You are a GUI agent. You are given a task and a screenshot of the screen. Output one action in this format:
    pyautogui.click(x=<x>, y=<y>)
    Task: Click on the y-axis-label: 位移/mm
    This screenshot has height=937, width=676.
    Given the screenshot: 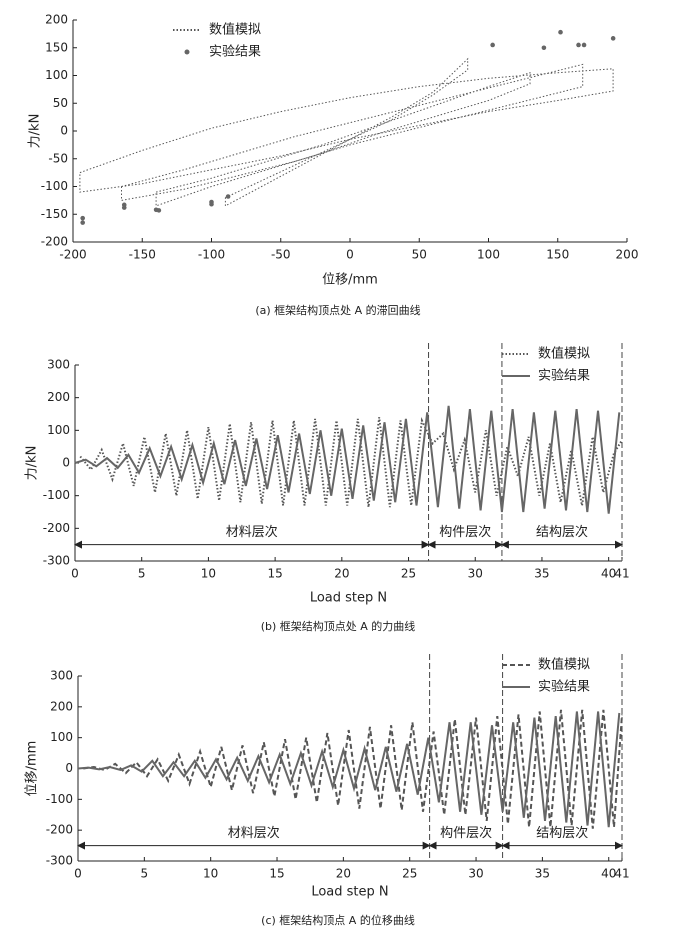 What is the action you would take?
    pyautogui.click(x=32, y=769)
    